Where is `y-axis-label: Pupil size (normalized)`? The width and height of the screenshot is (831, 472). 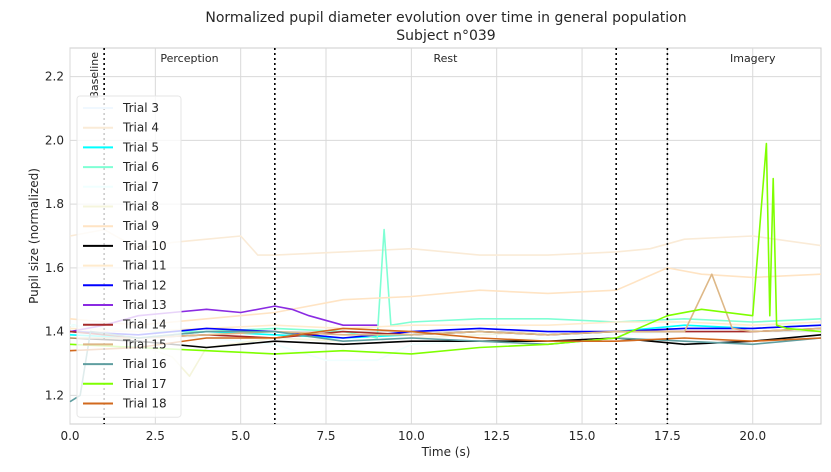 y-axis-label: Pupil size (normalized) is located at coordinates (34, 236).